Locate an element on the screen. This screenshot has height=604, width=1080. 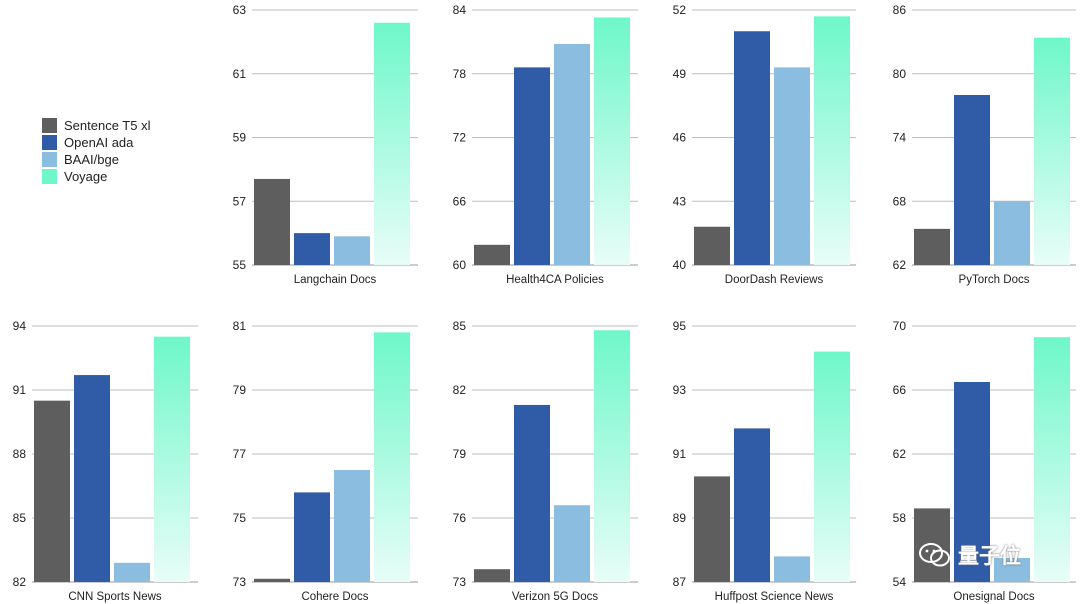
y-tick-label: 79 is located at coordinates (460, 454).